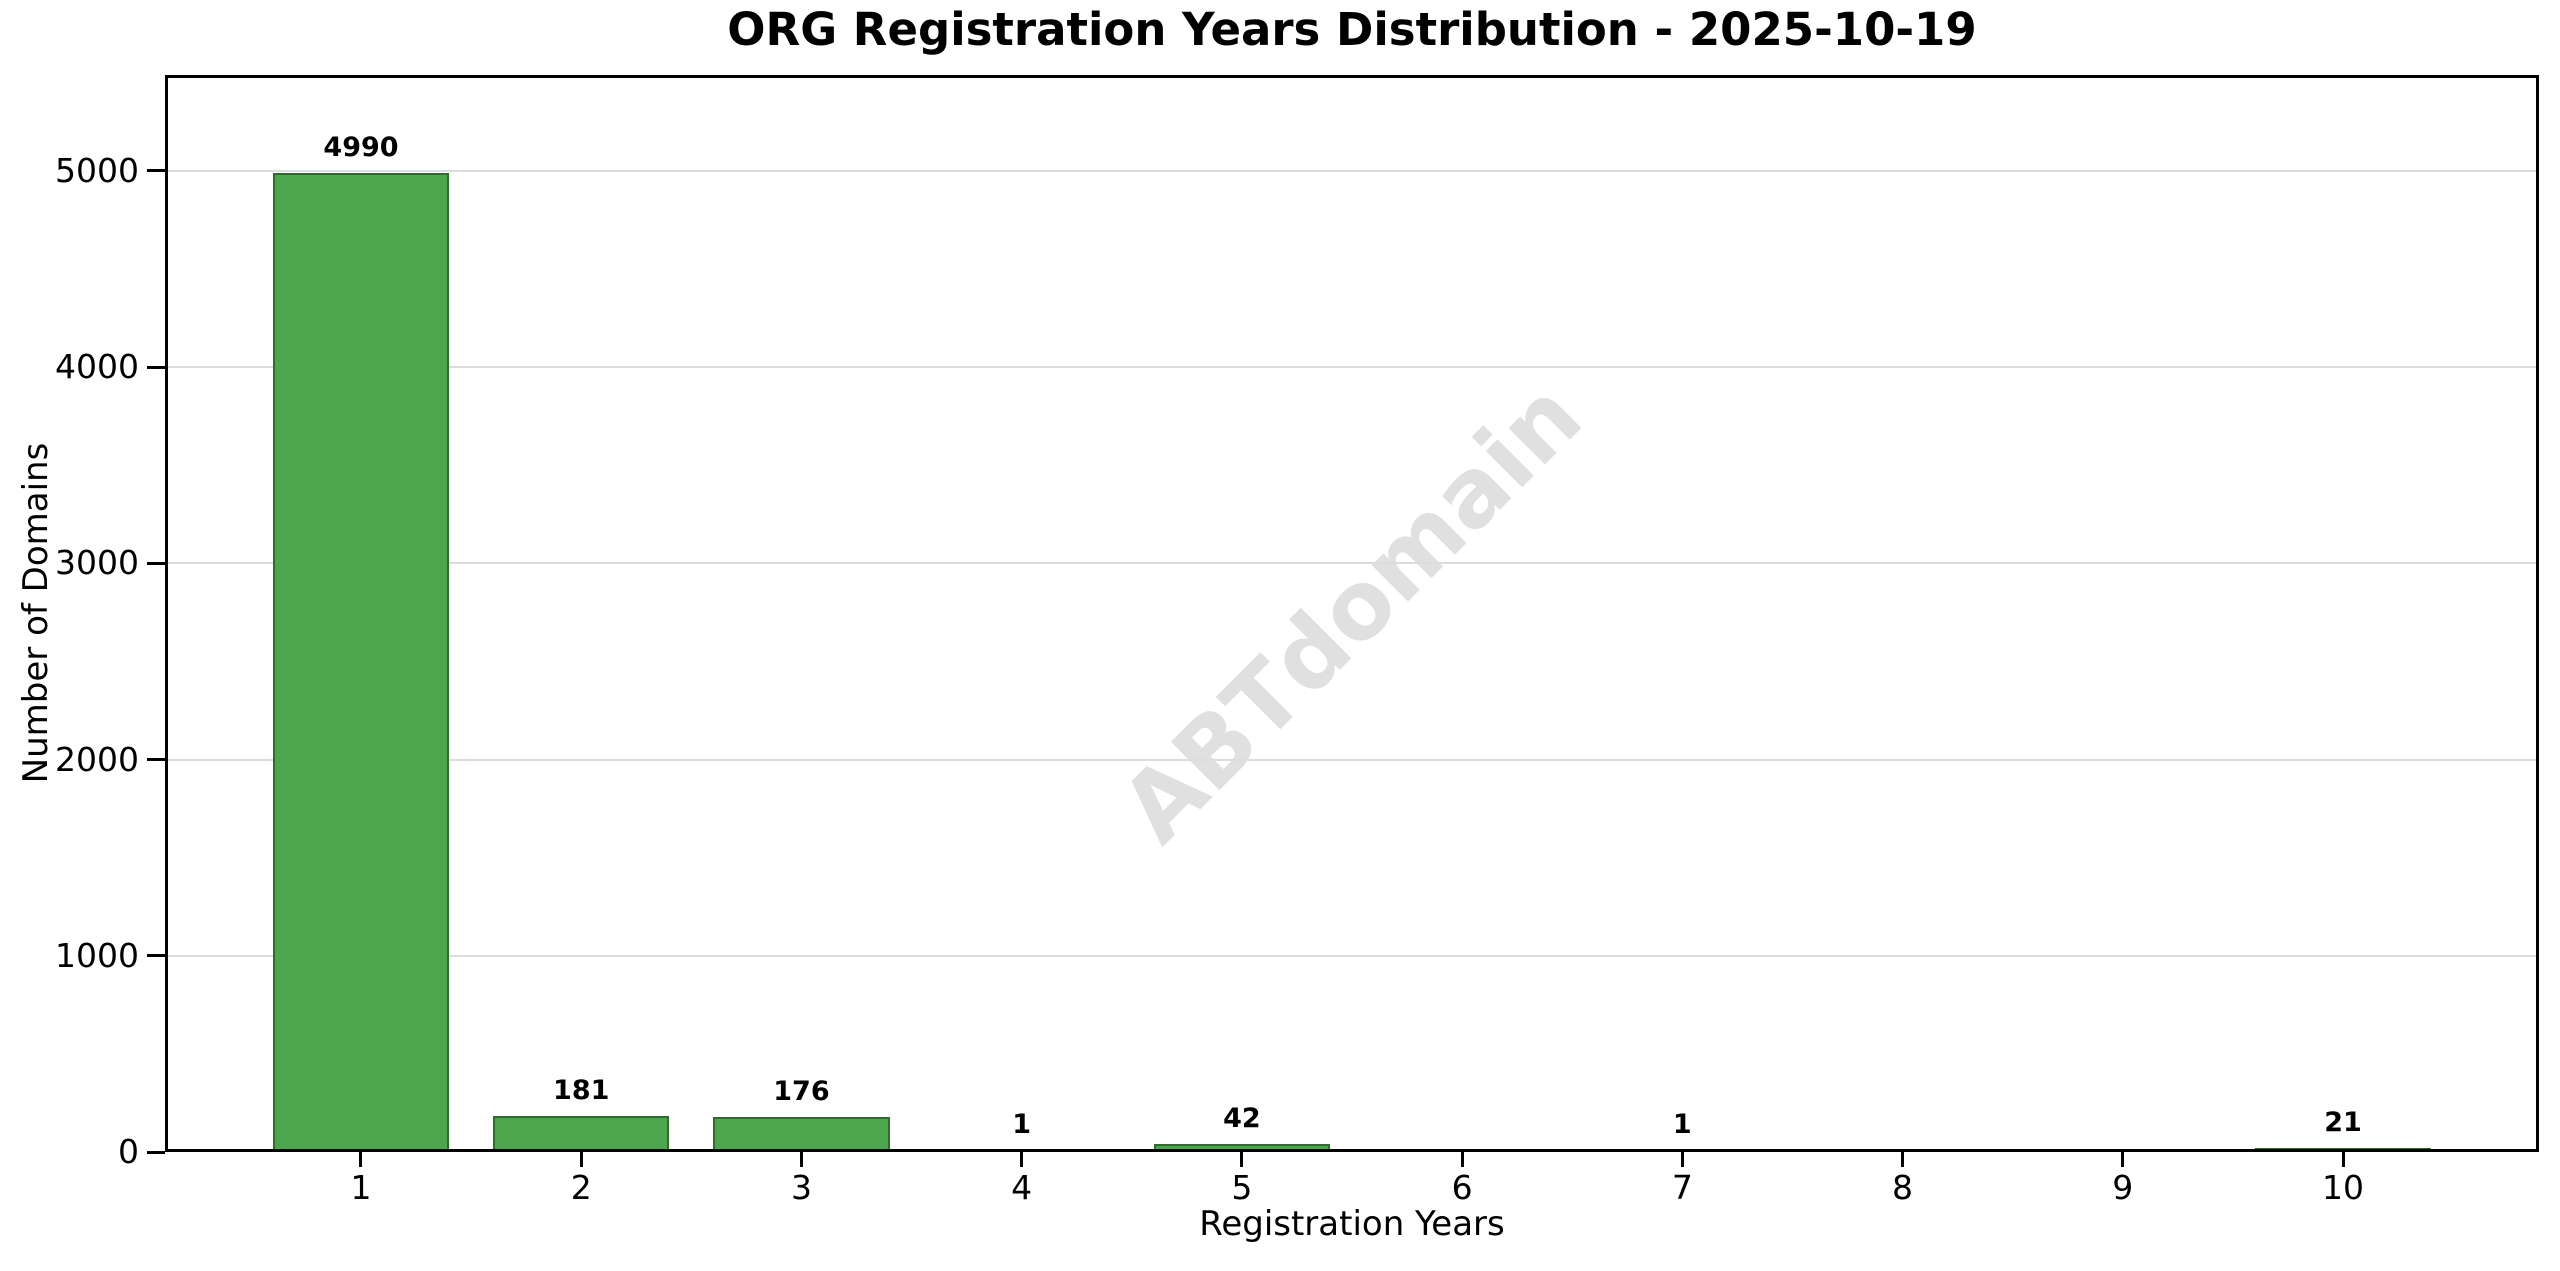  I want to click on y-axis-label: Number of Domains, so click(36, 613).